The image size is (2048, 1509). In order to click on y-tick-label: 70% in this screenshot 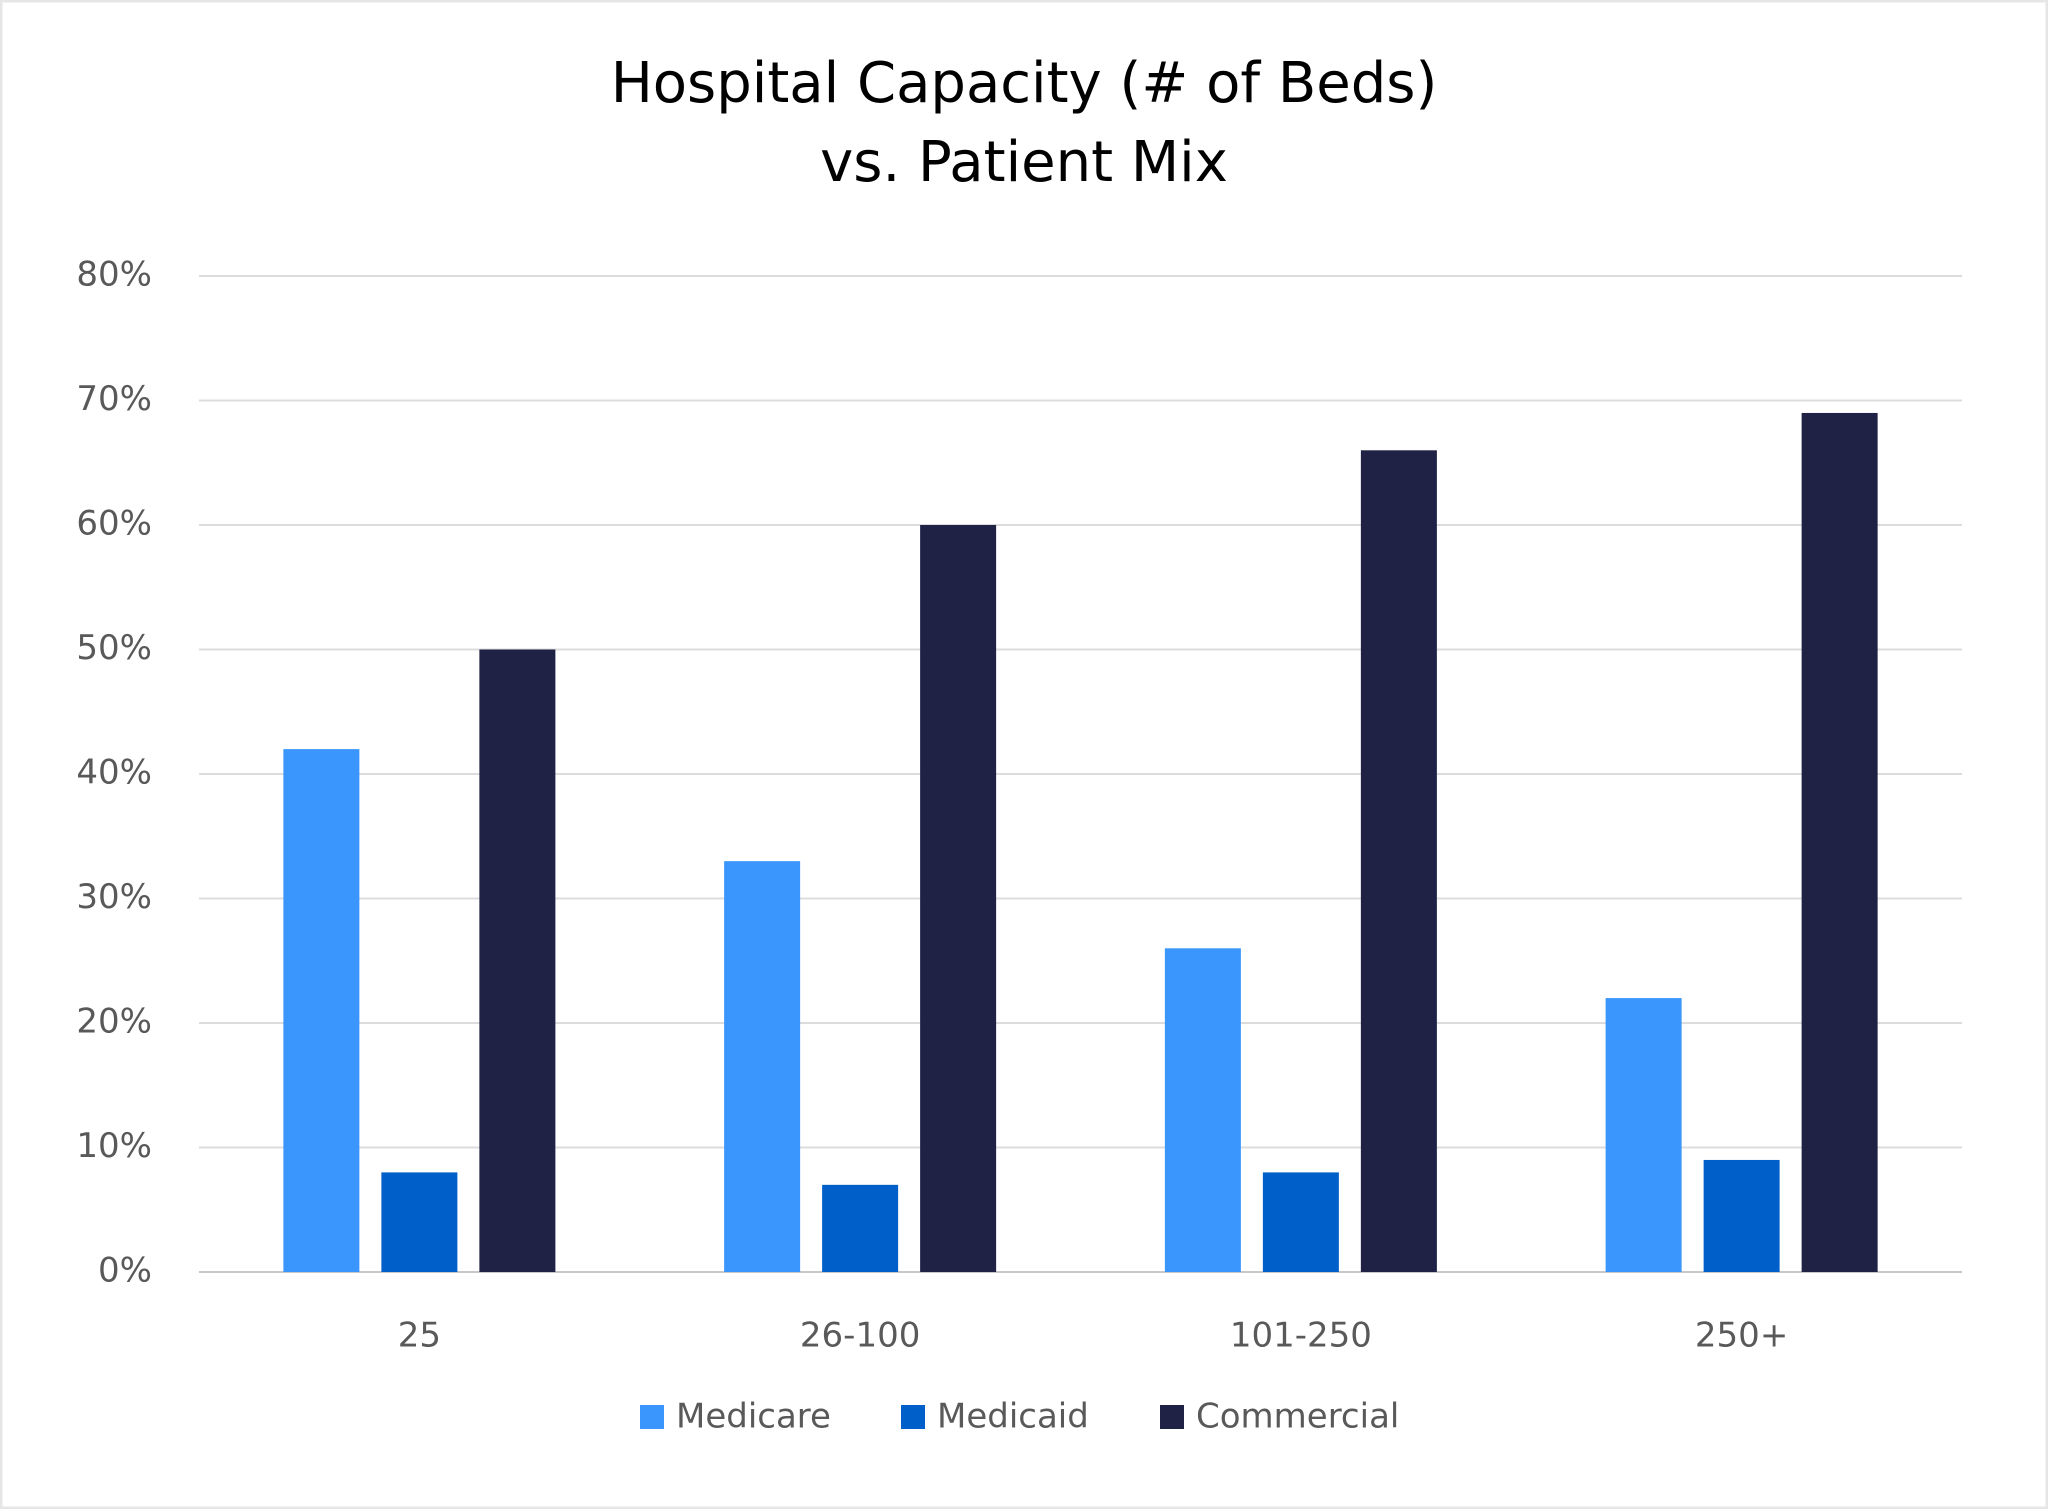, I will do `click(114, 399)`.